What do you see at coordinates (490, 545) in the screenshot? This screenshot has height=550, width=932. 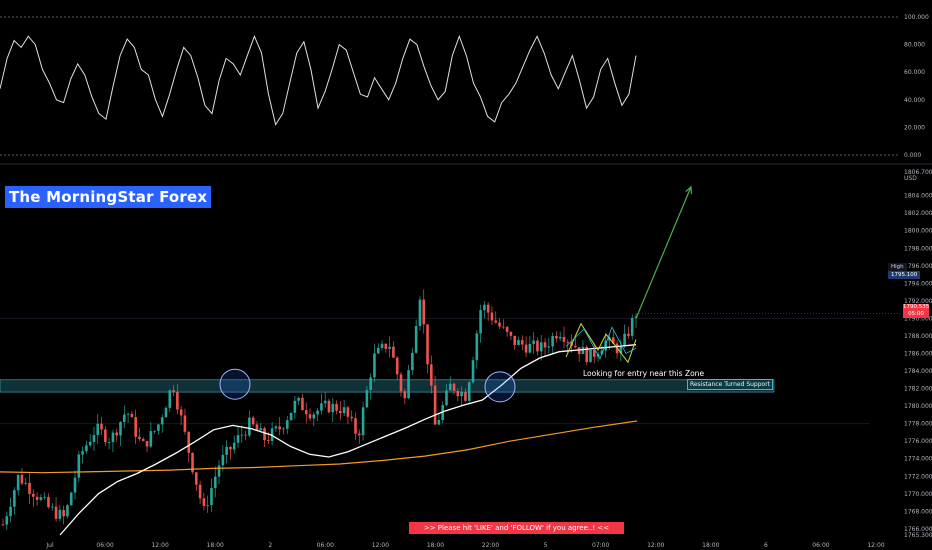 I see `time-tick-label: 22:00` at bounding box center [490, 545].